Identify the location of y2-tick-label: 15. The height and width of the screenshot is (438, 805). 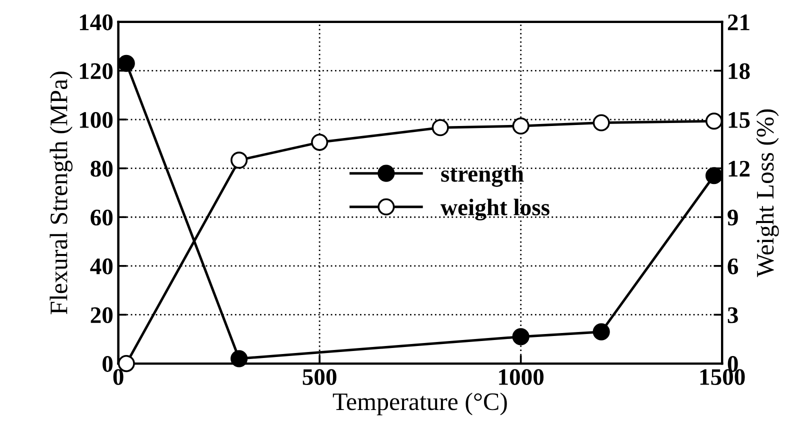
(739, 120).